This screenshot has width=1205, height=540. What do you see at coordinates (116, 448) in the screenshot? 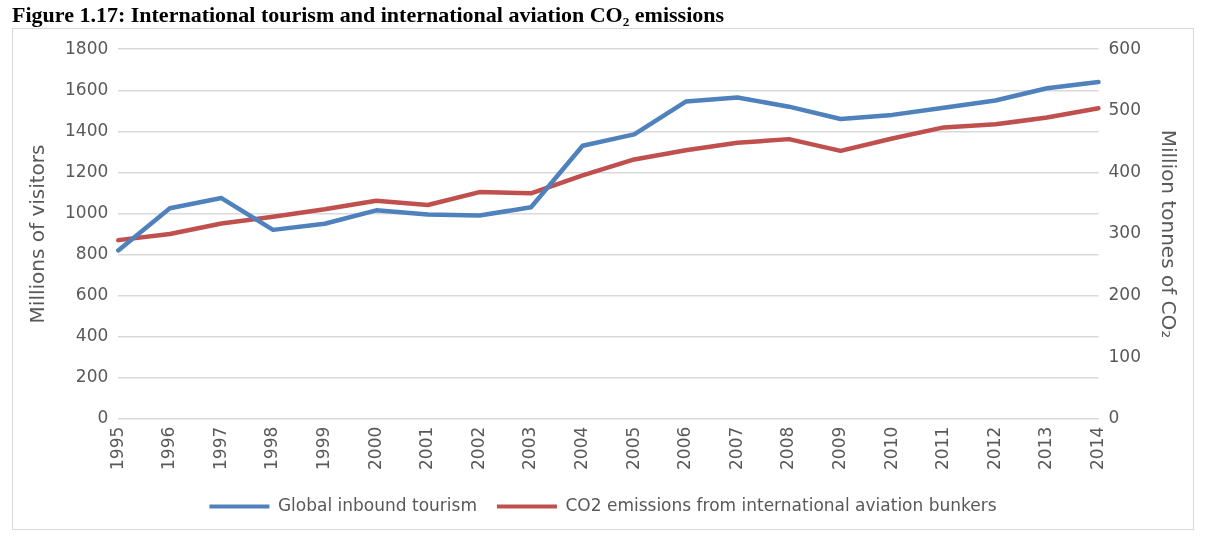
I see `x-tick-label: 1995` at bounding box center [116, 448].